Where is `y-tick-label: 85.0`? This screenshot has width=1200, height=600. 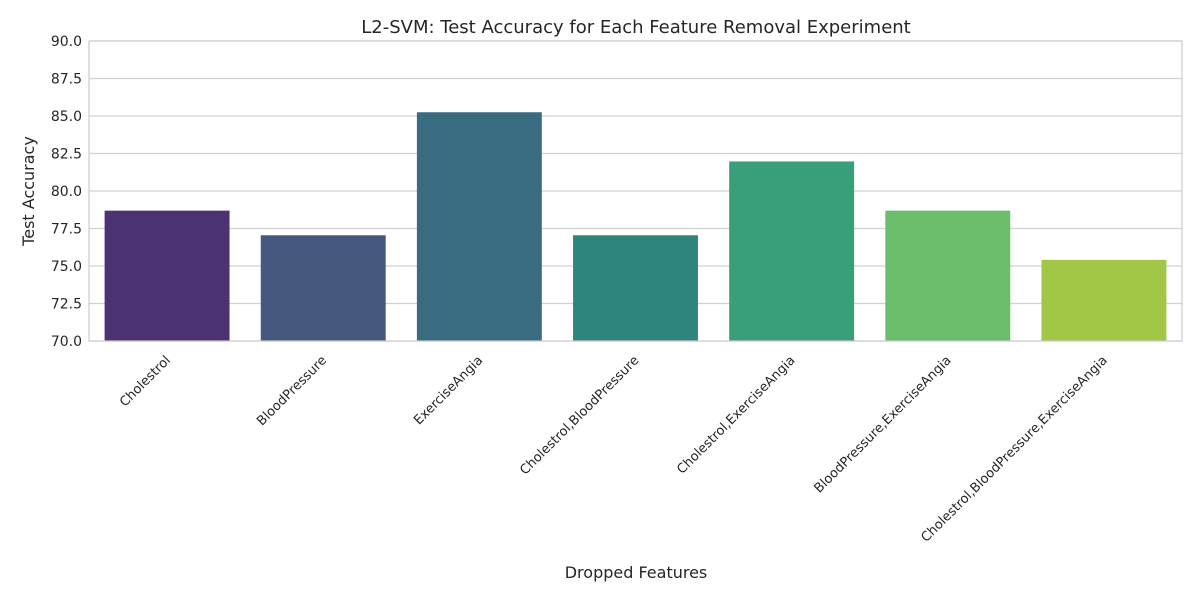 y-tick-label: 85.0 is located at coordinates (66, 117).